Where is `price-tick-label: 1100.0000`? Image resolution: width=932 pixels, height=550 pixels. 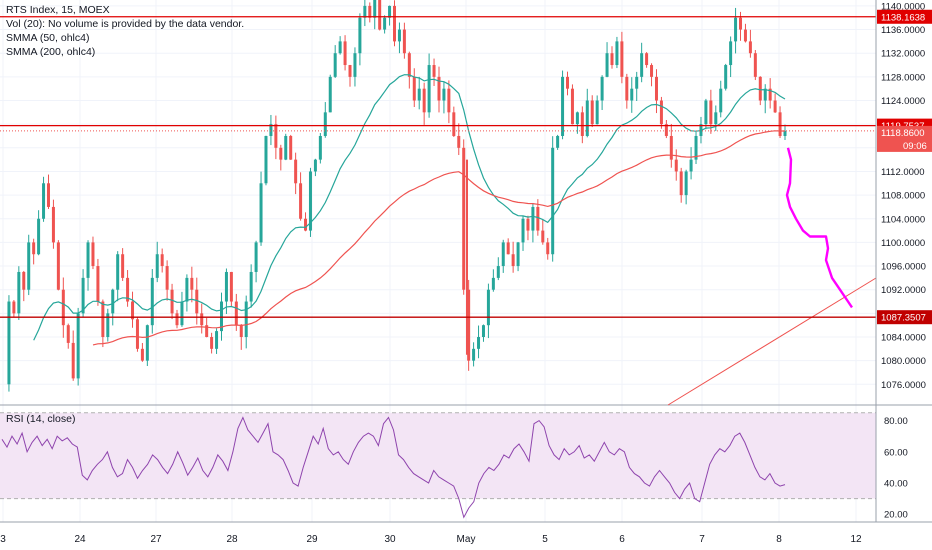 price-tick-label: 1100.0000 is located at coordinates (903, 243).